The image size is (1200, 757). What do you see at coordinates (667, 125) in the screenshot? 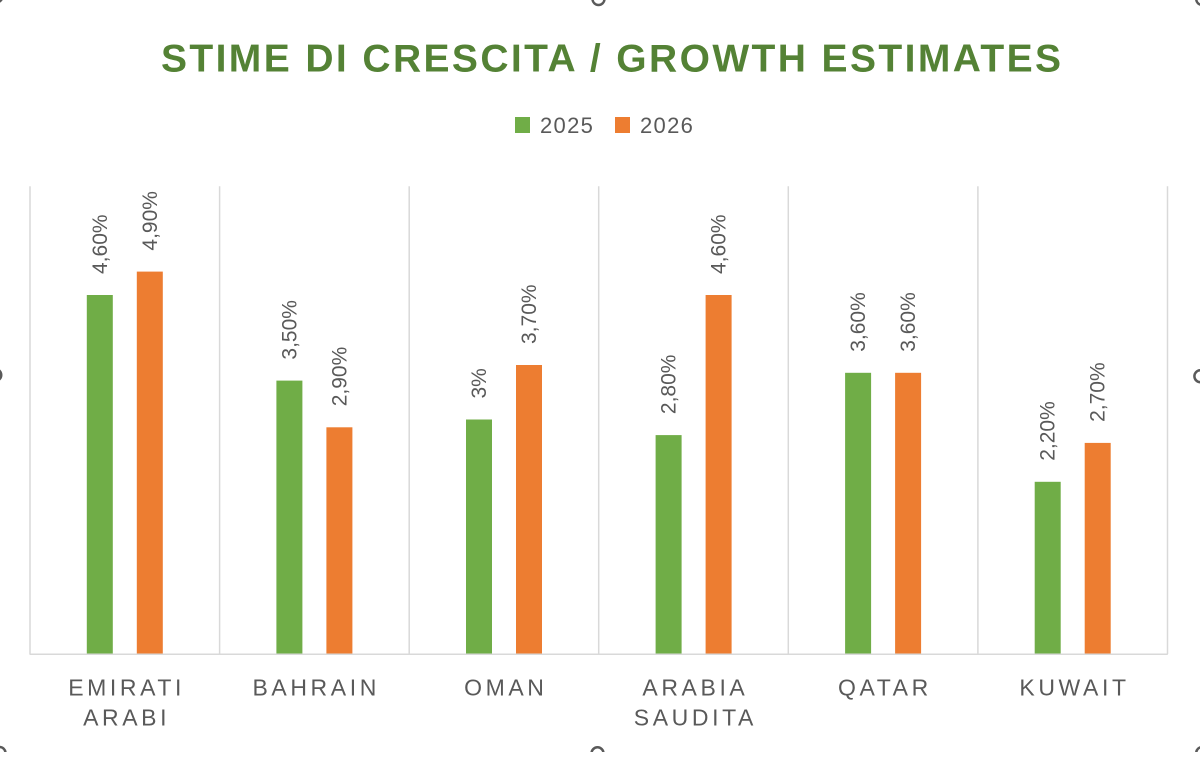
I see `svg-text: 2026` at bounding box center [667, 125].